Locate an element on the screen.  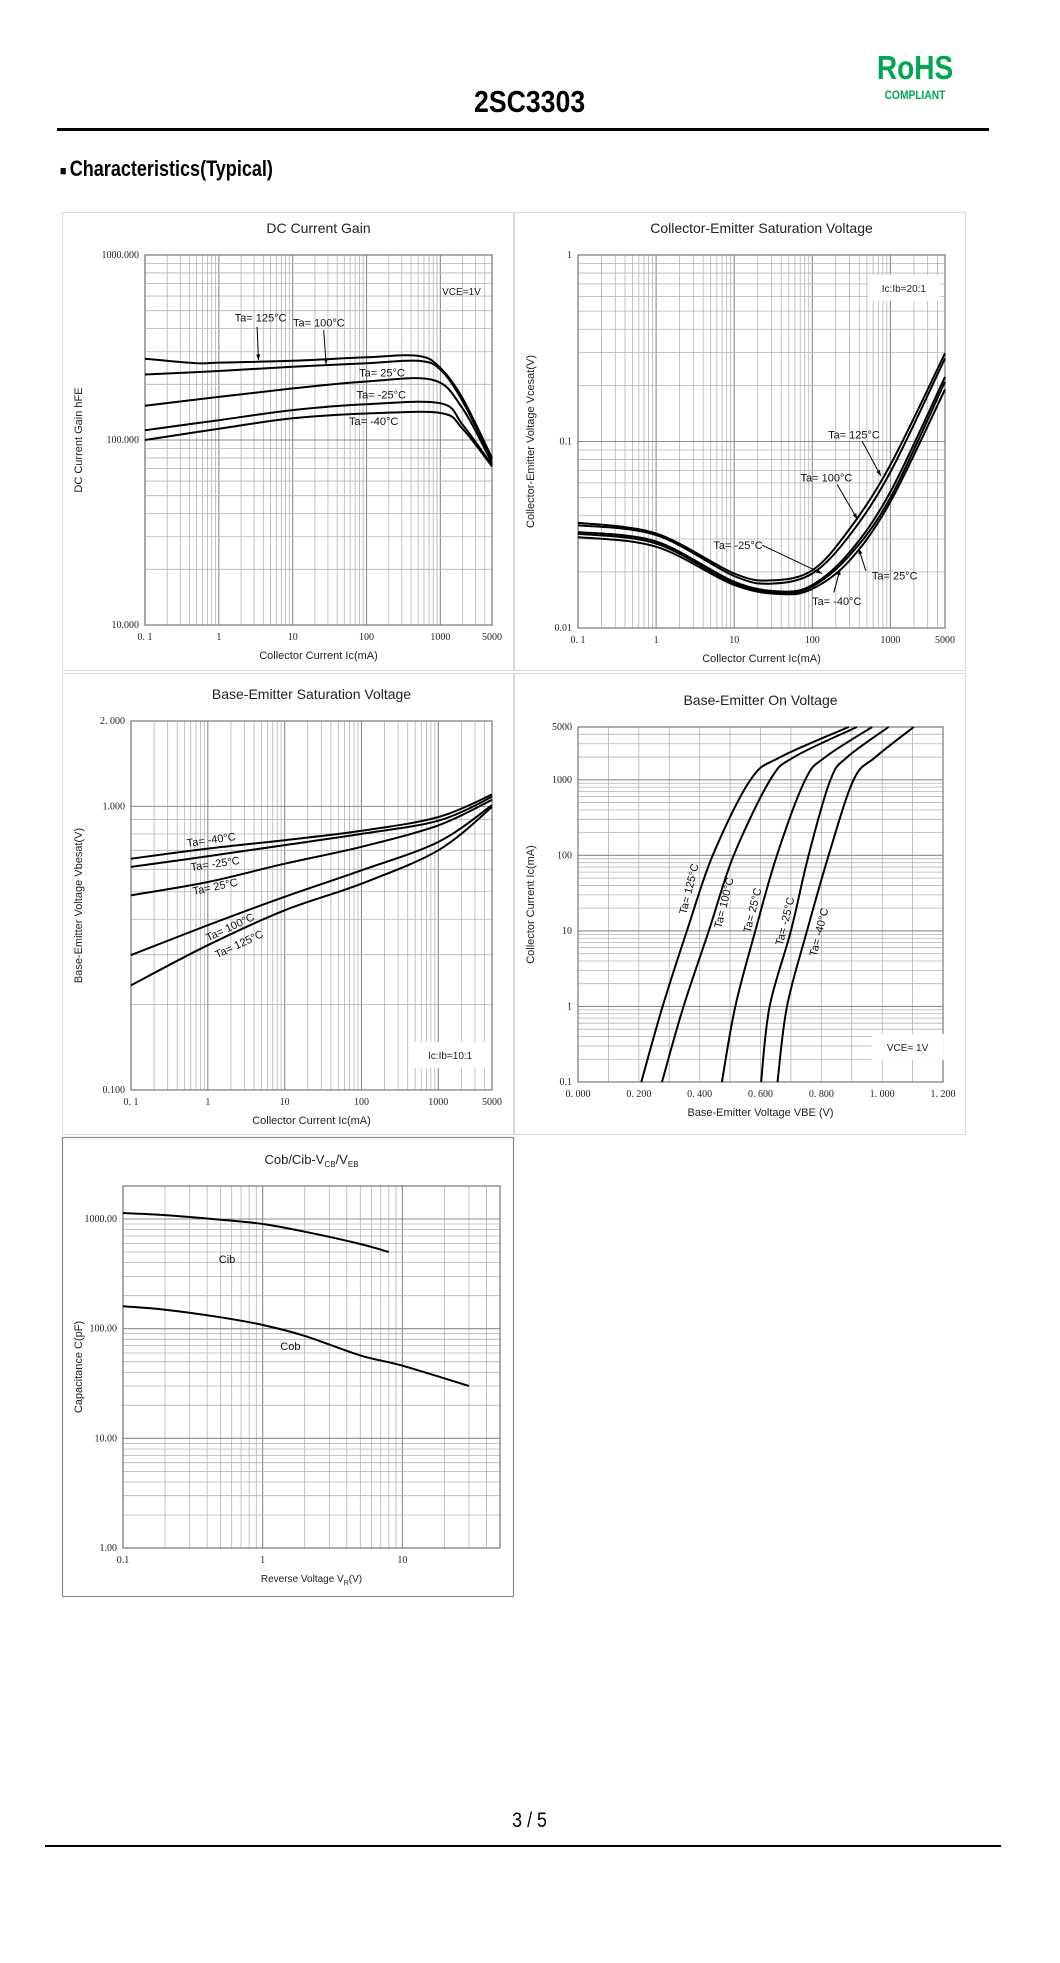
y-tick-label: 1000.00 is located at coordinates (101, 1219).